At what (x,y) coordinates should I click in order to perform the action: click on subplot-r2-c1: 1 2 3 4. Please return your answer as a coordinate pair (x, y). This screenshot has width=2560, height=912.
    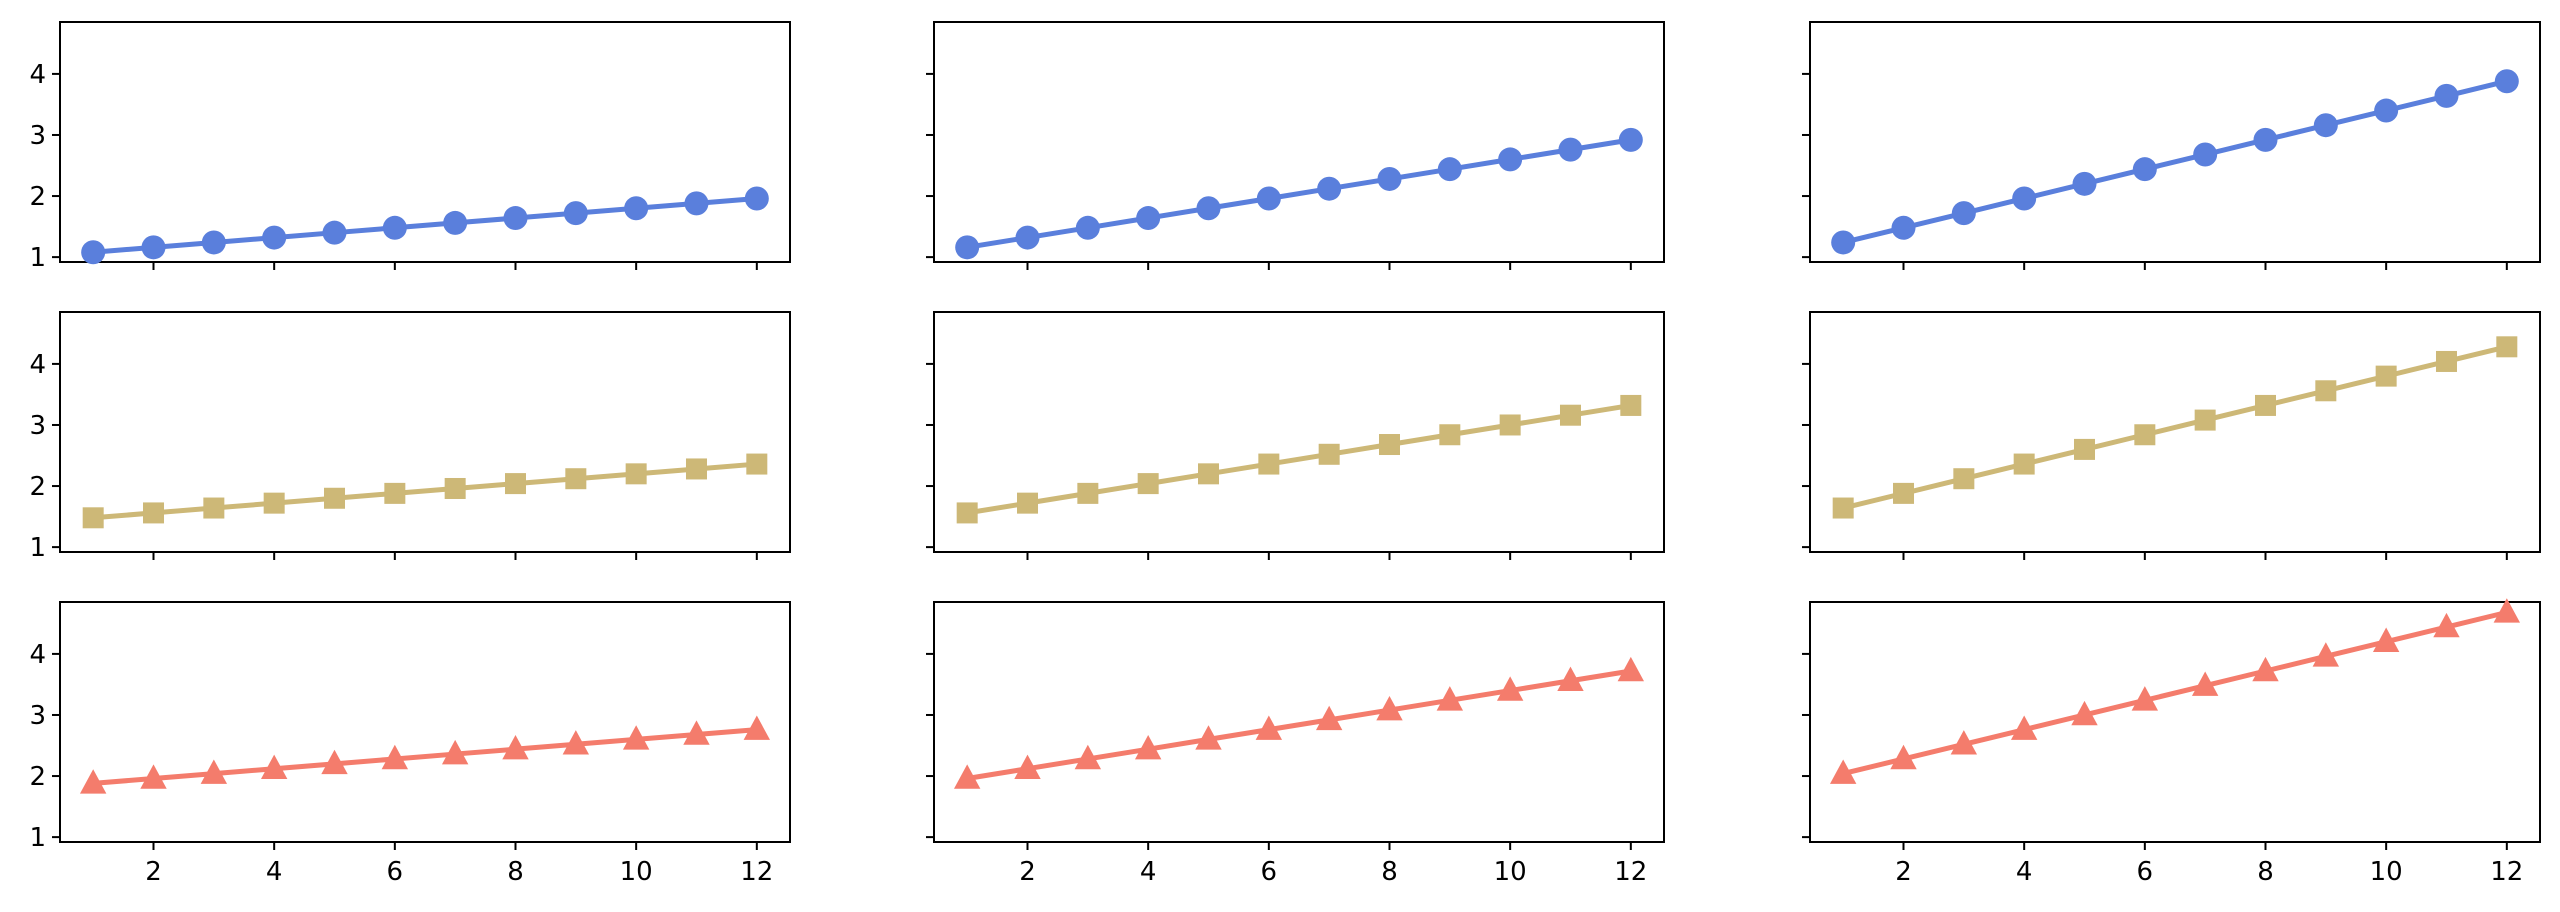
    Looking at the image, I should click on (410, 437).